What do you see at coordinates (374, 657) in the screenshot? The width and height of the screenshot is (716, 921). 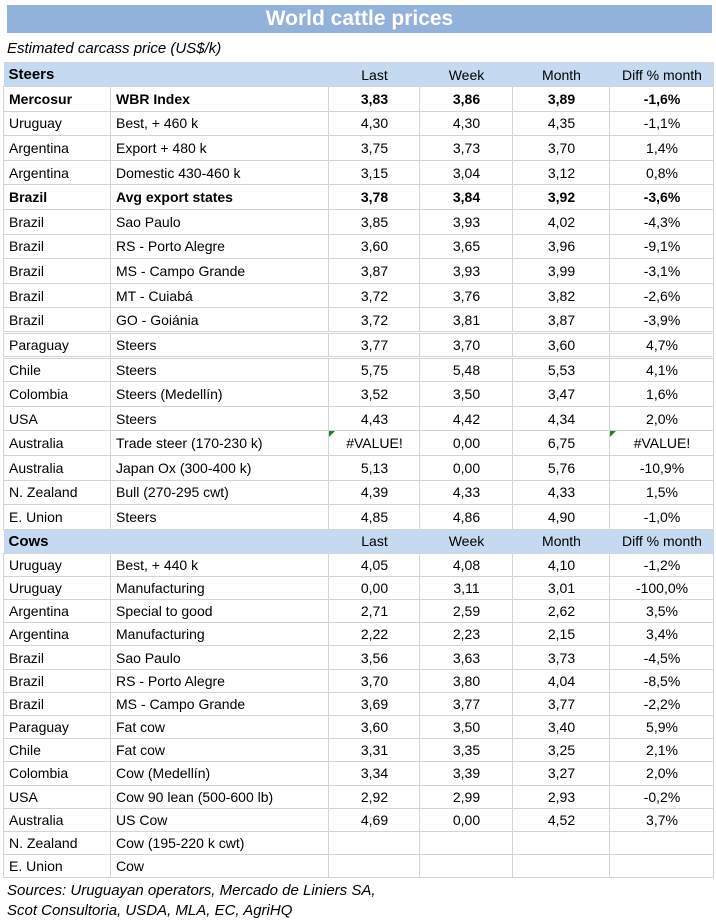 I see `last-cell: 3,56` at bounding box center [374, 657].